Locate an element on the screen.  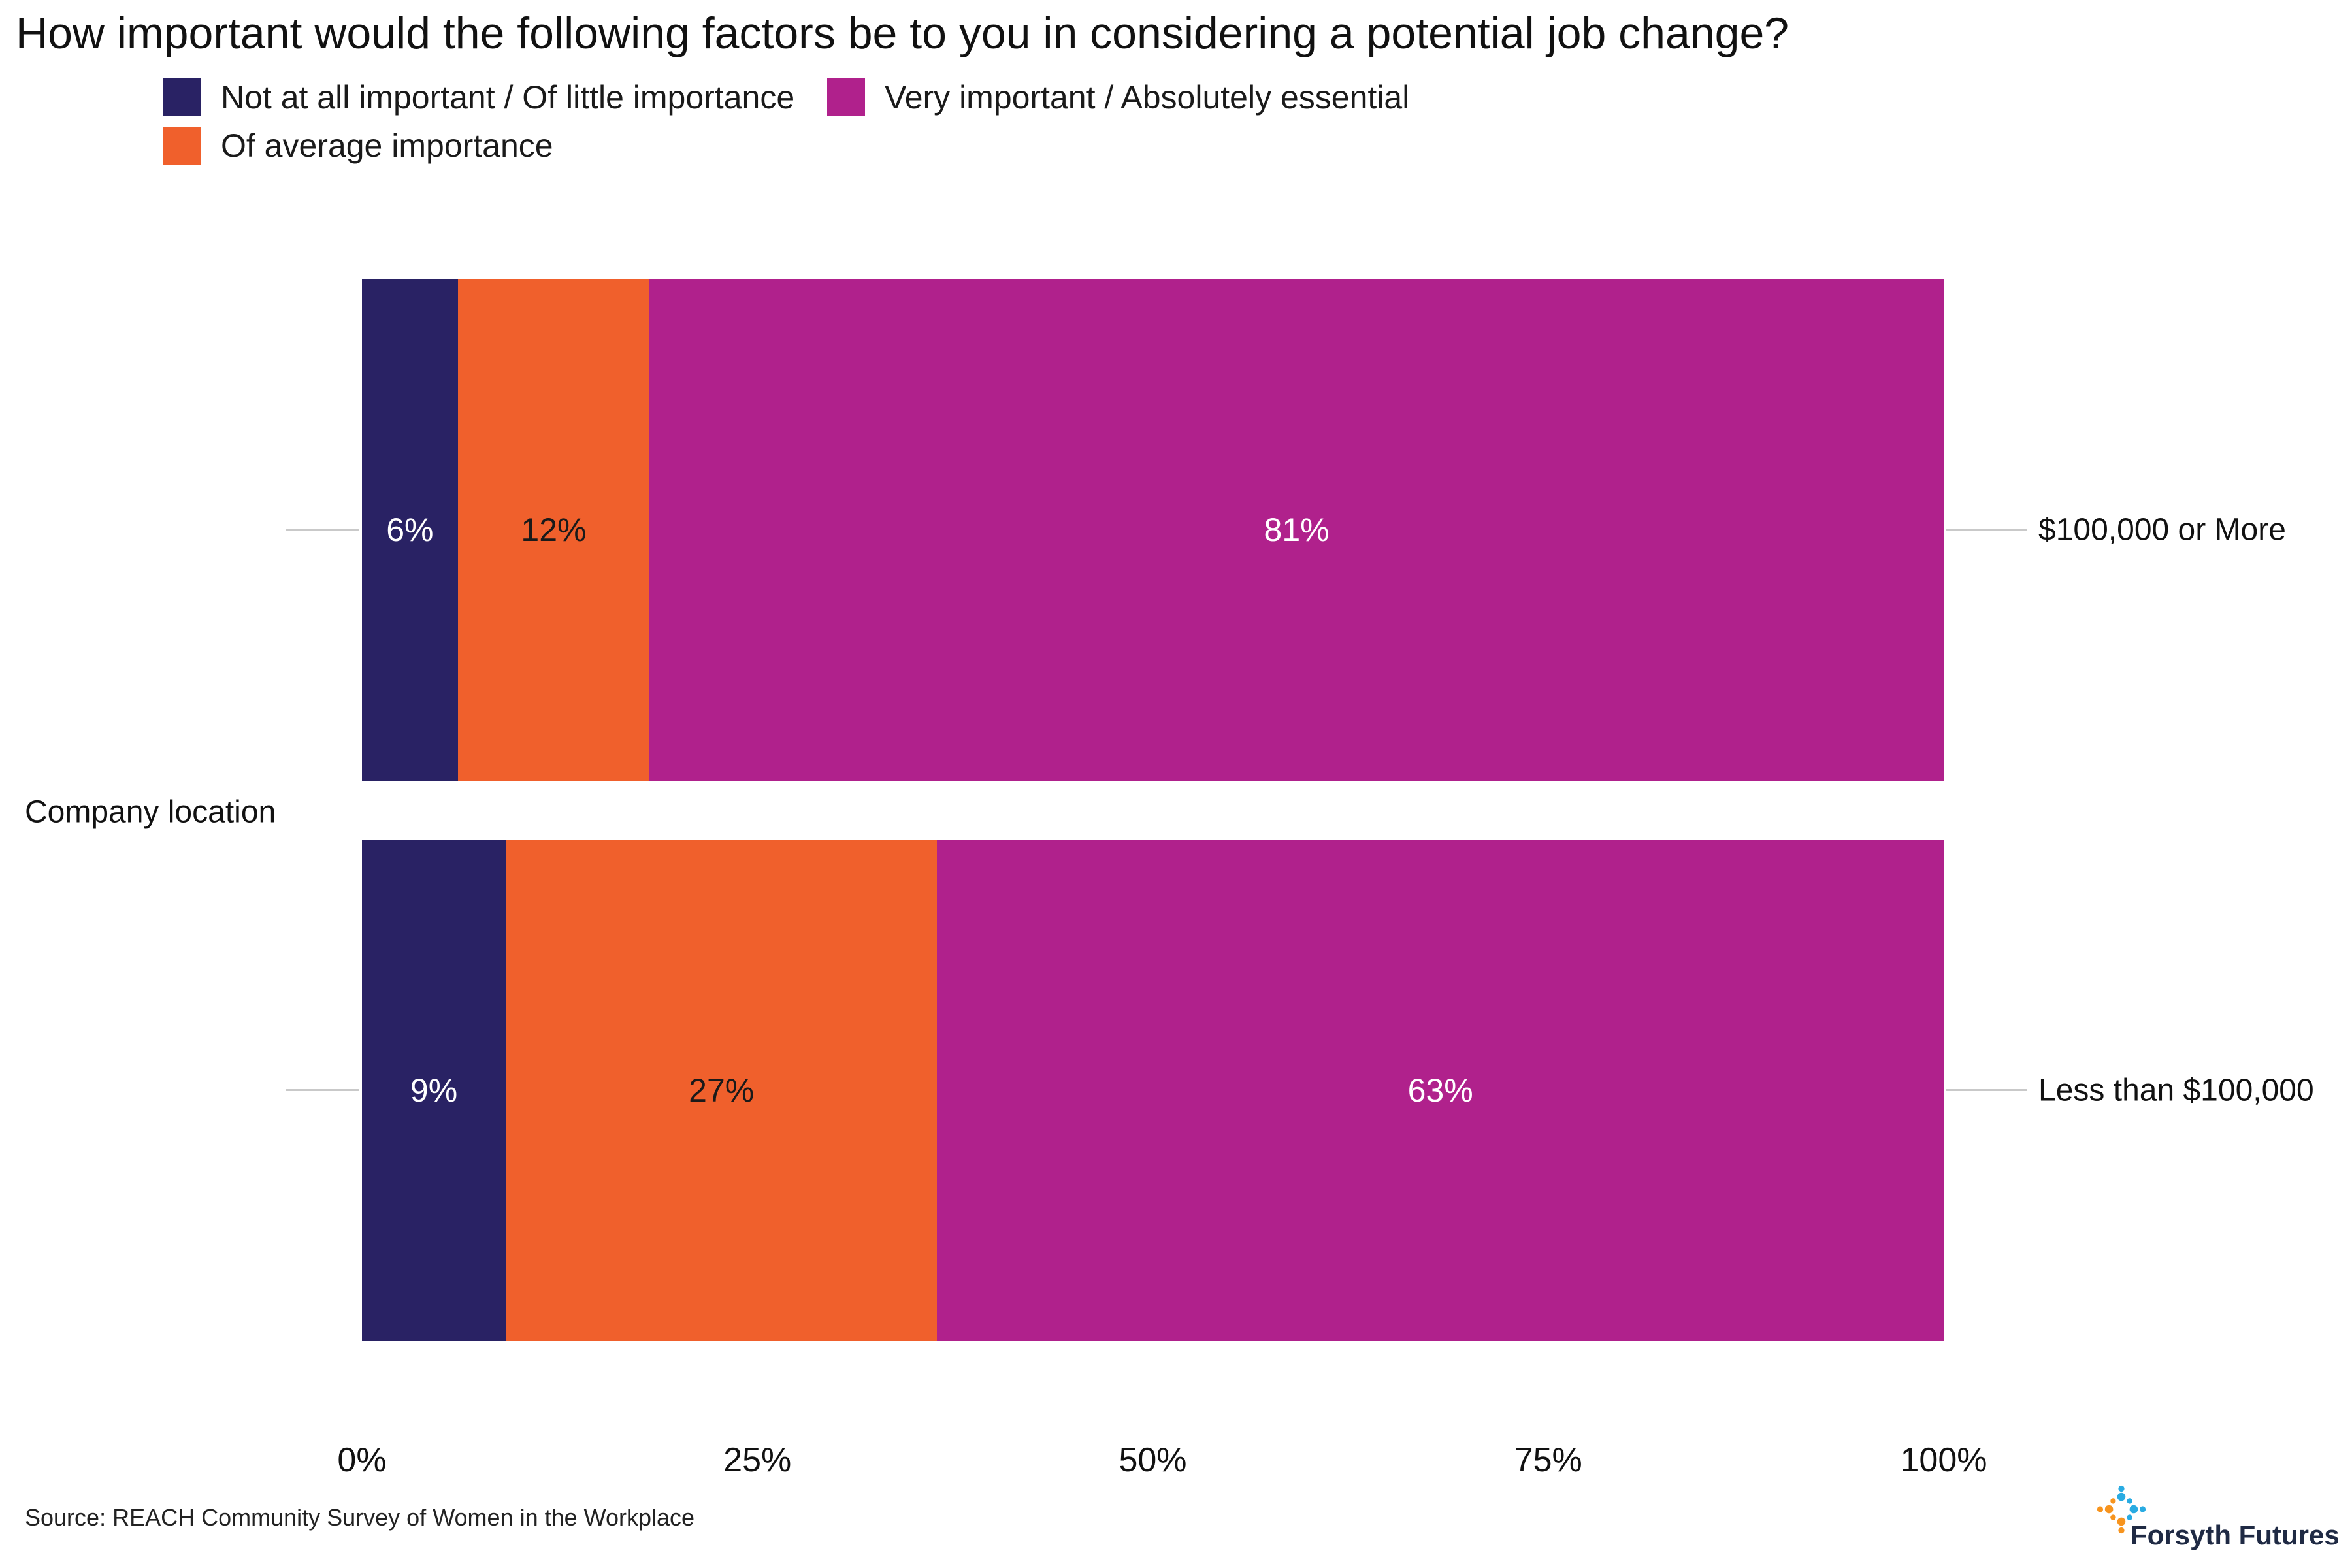
segment-value-label: 9% is located at coordinates (434, 1090).